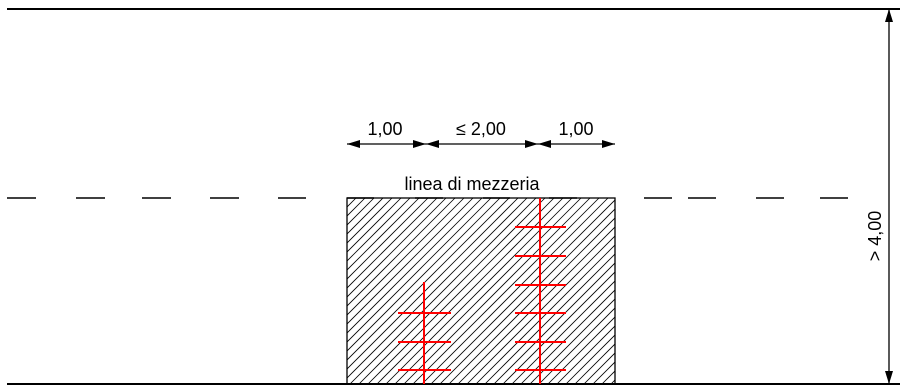 Image resolution: width=907 pixels, height=388 pixels. I want to click on height-dimension-line, so click(889, 196).